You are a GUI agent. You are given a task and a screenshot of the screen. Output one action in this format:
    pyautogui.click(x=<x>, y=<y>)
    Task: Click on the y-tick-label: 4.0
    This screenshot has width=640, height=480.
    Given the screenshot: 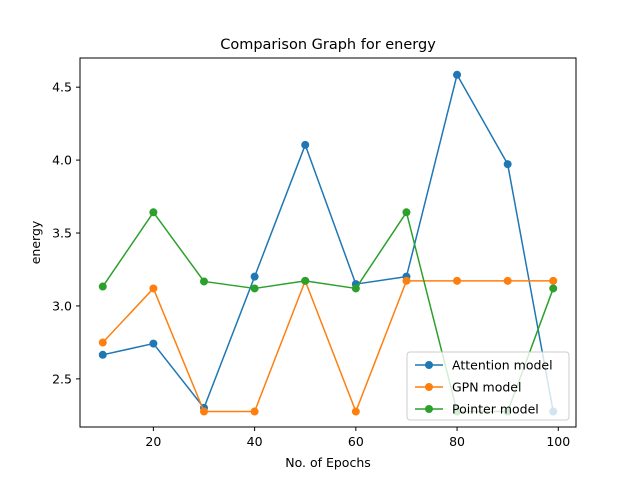 What is the action you would take?
    pyautogui.click(x=62, y=160)
    